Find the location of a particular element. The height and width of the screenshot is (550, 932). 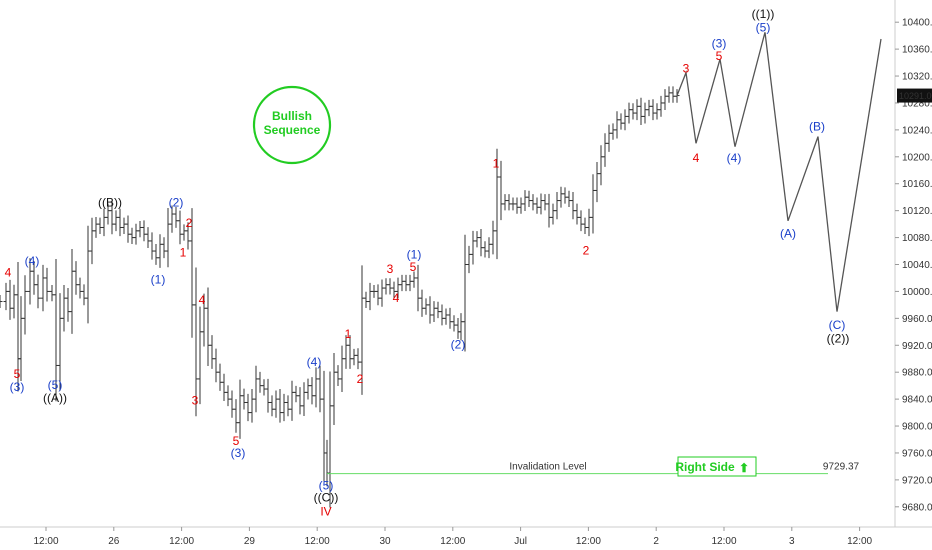

bullish-sequence-badge: Bullish Sequence is located at coordinates (292, 125).